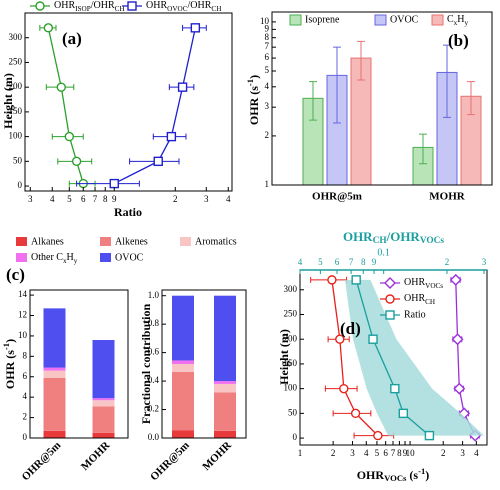  Describe the element at coordinates (351, 262) in the screenshot. I see `x2-tick-label: 7` at that location.